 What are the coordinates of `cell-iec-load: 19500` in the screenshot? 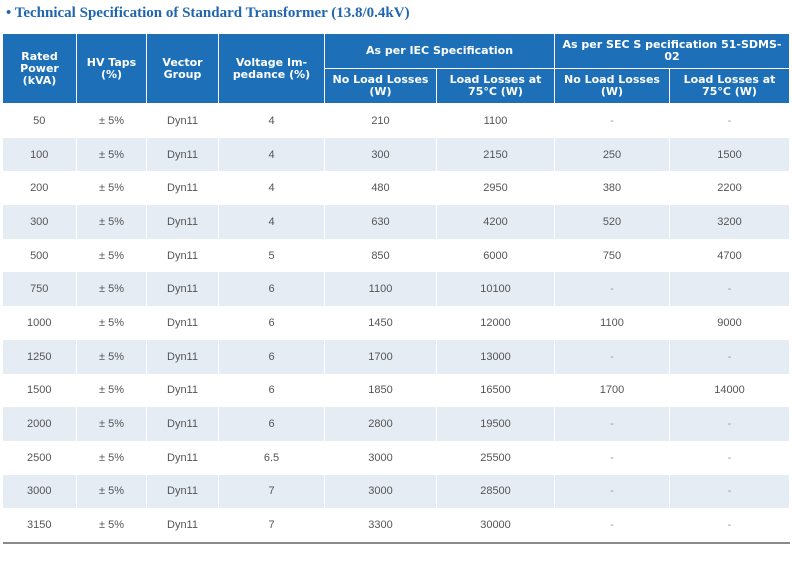 It's located at (495, 424).